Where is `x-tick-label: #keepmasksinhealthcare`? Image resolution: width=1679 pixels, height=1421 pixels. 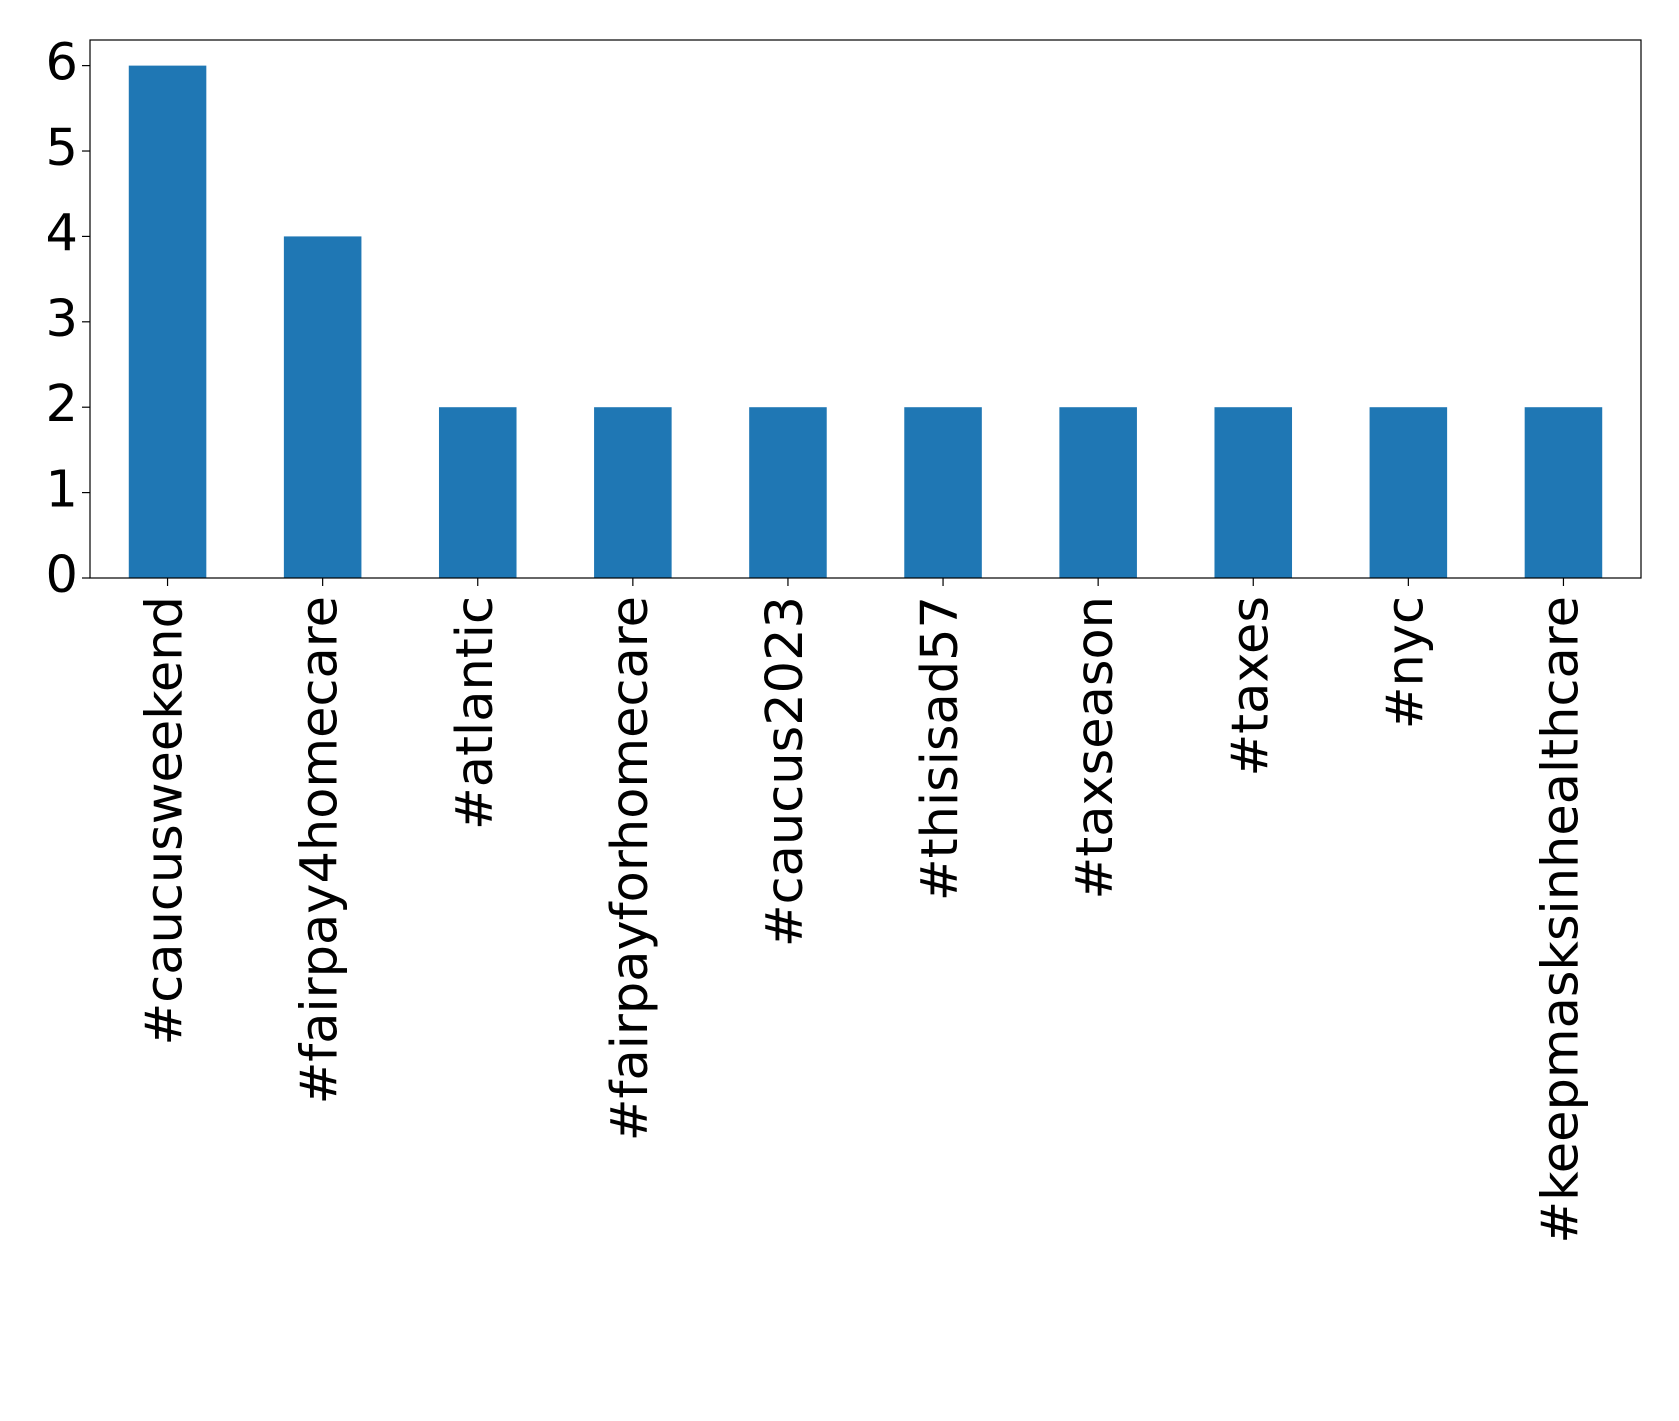
x-tick-label: #keepmasksinhealthcare is located at coordinates (1560, 920).